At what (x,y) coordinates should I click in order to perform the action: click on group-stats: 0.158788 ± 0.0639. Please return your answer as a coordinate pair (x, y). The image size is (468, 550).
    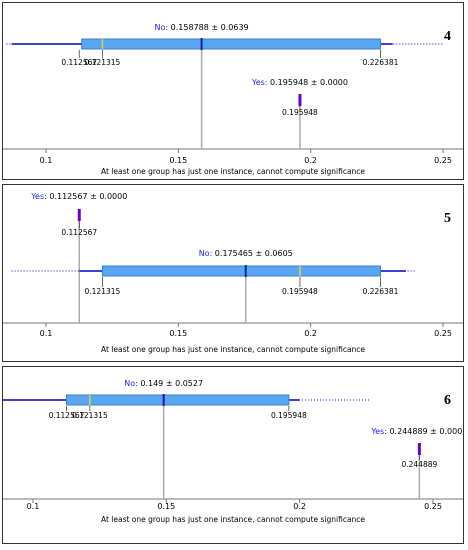
    Looking at the image, I should click on (208, 27).